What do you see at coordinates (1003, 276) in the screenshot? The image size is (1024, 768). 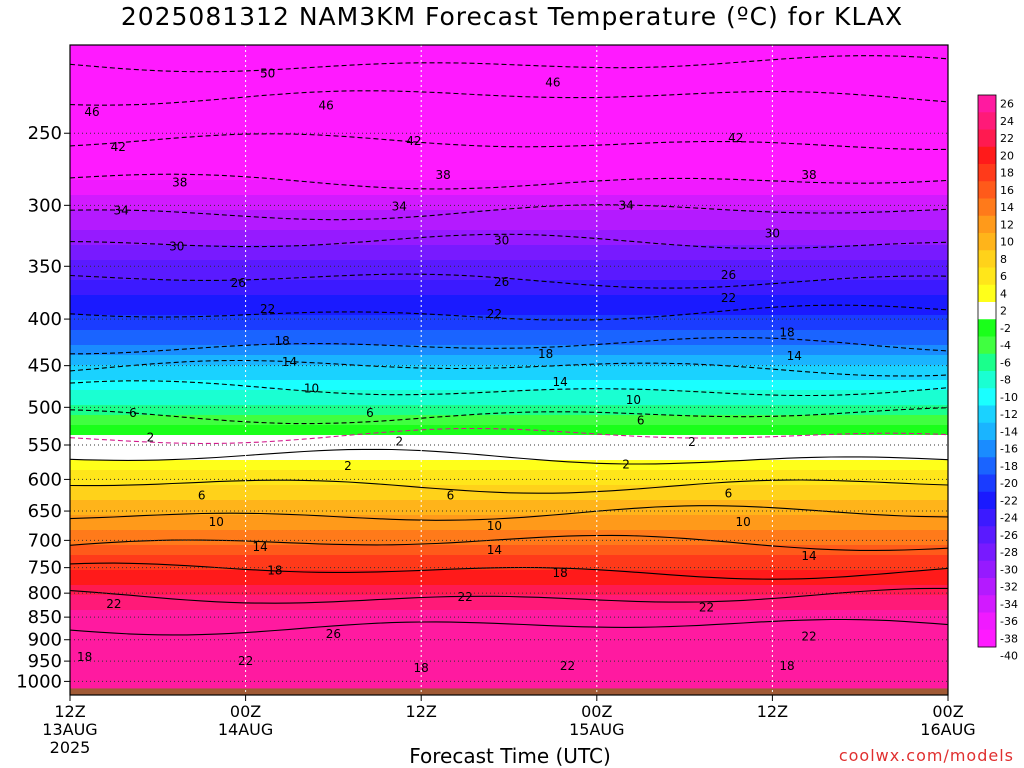 I see `colorbar-label: 6` at bounding box center [1003, 276].